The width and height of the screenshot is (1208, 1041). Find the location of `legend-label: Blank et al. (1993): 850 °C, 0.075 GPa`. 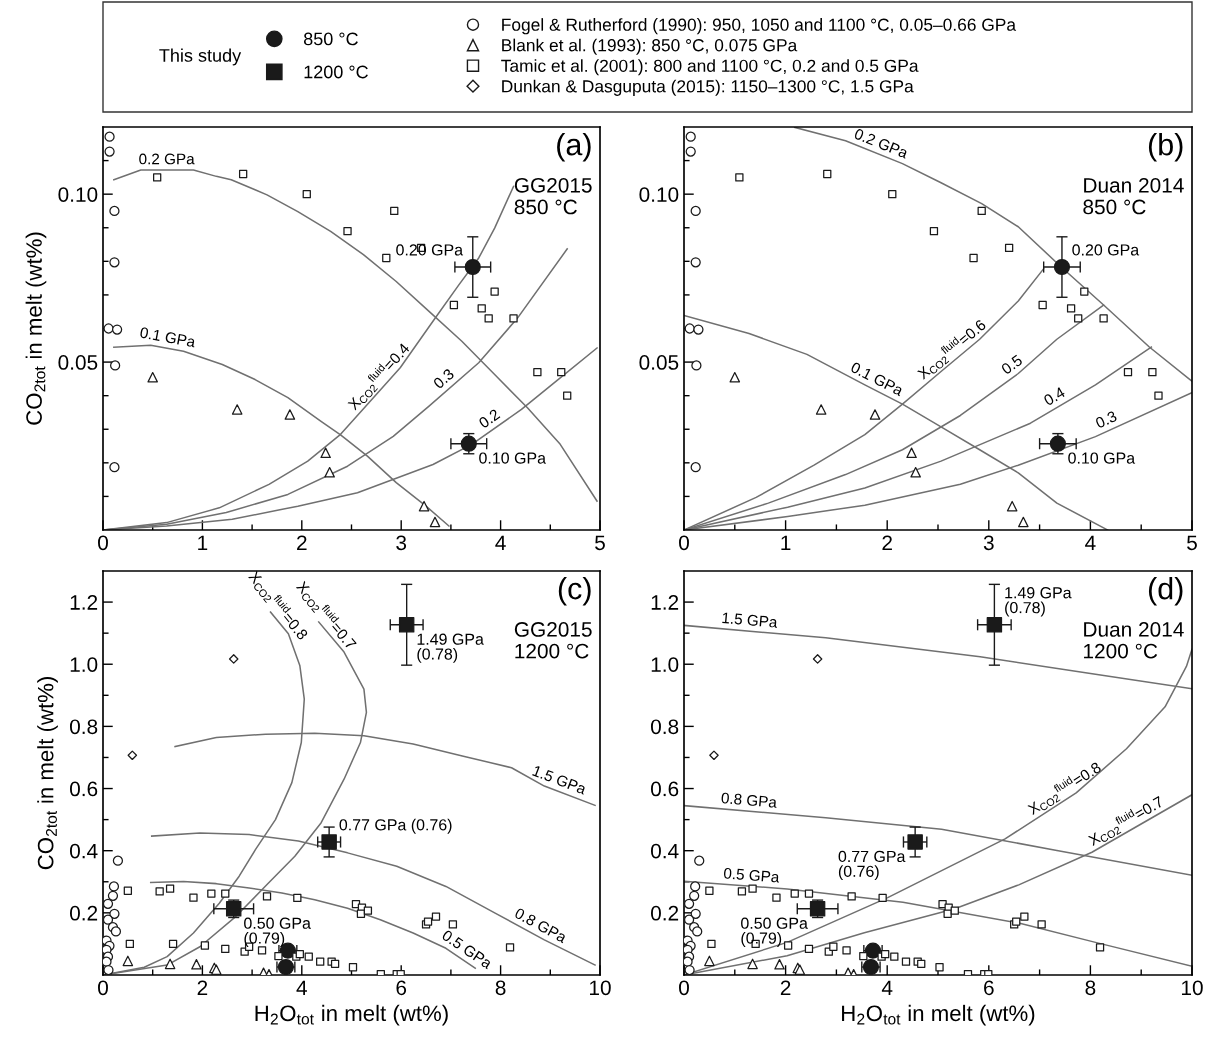

legend-label: Blank et al. (1993): 850 °C, 0.075 GPa is located at coordinates (650, 46).